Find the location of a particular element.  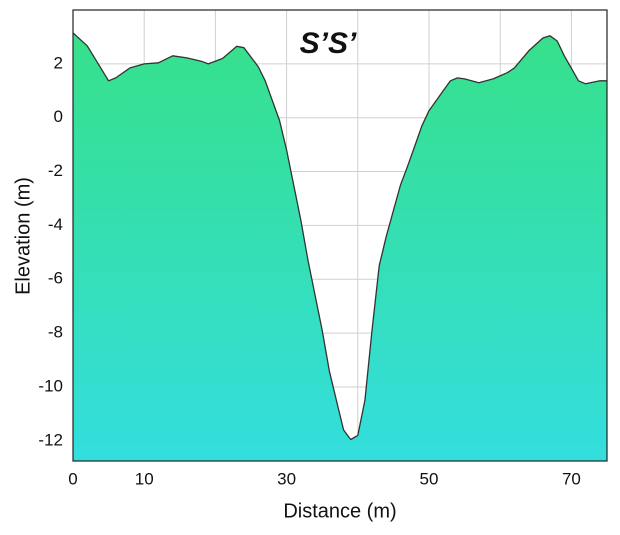

y-axis-title: Elevation (m) is located at coordinates (23, 236).